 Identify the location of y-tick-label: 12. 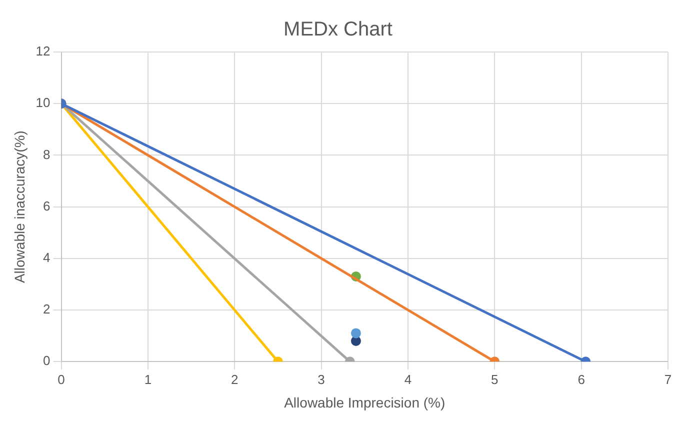
(43, 51).